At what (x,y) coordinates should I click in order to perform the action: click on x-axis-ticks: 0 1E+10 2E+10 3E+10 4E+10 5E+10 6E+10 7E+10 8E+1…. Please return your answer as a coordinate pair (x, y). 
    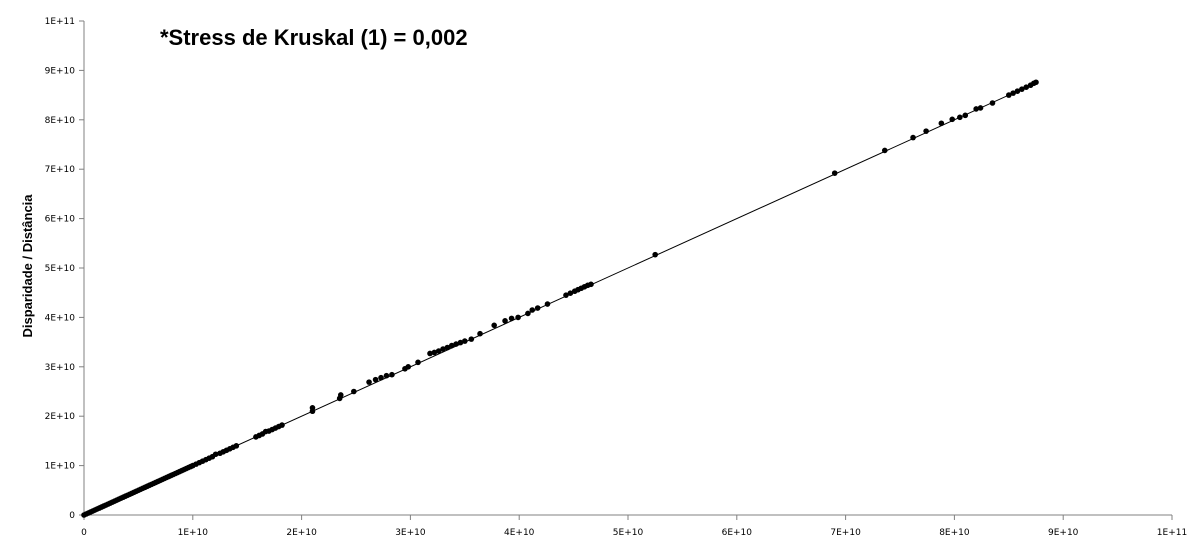
    Looking at the image, I should click on (634, 526).